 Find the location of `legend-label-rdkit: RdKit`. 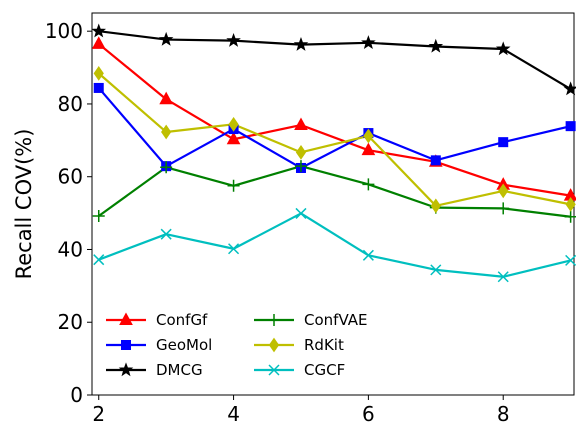

legend-label-rdkit: RdKit is located at coordinates (324, 345).